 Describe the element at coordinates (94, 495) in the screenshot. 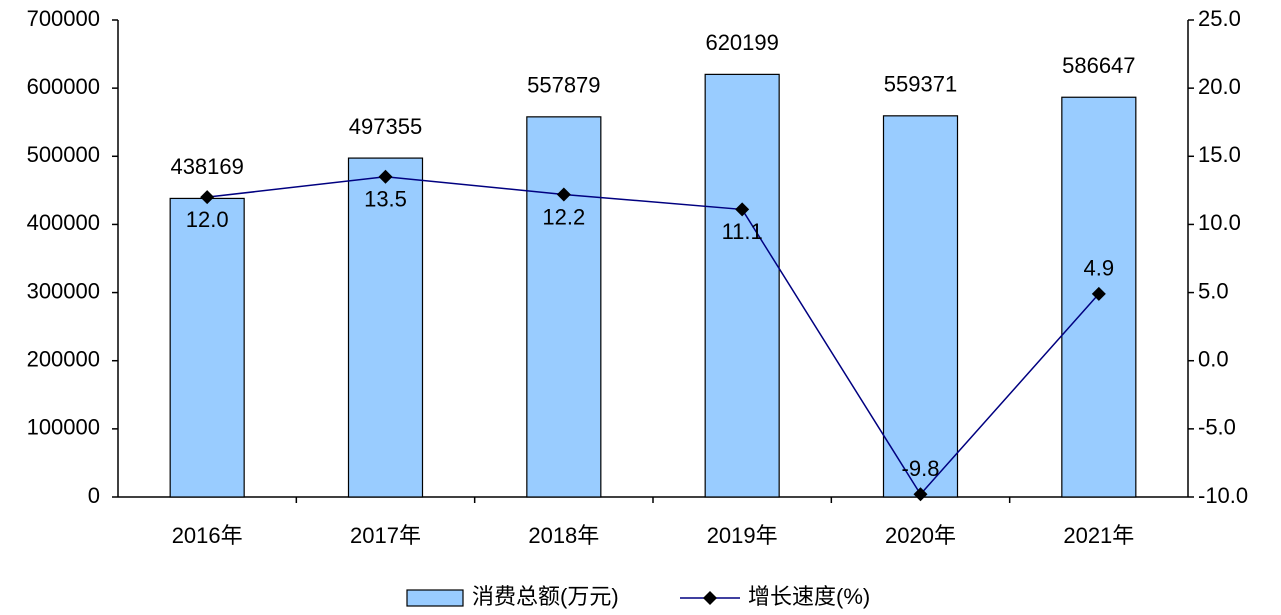

I see `y-tick-label: 0` at that location.